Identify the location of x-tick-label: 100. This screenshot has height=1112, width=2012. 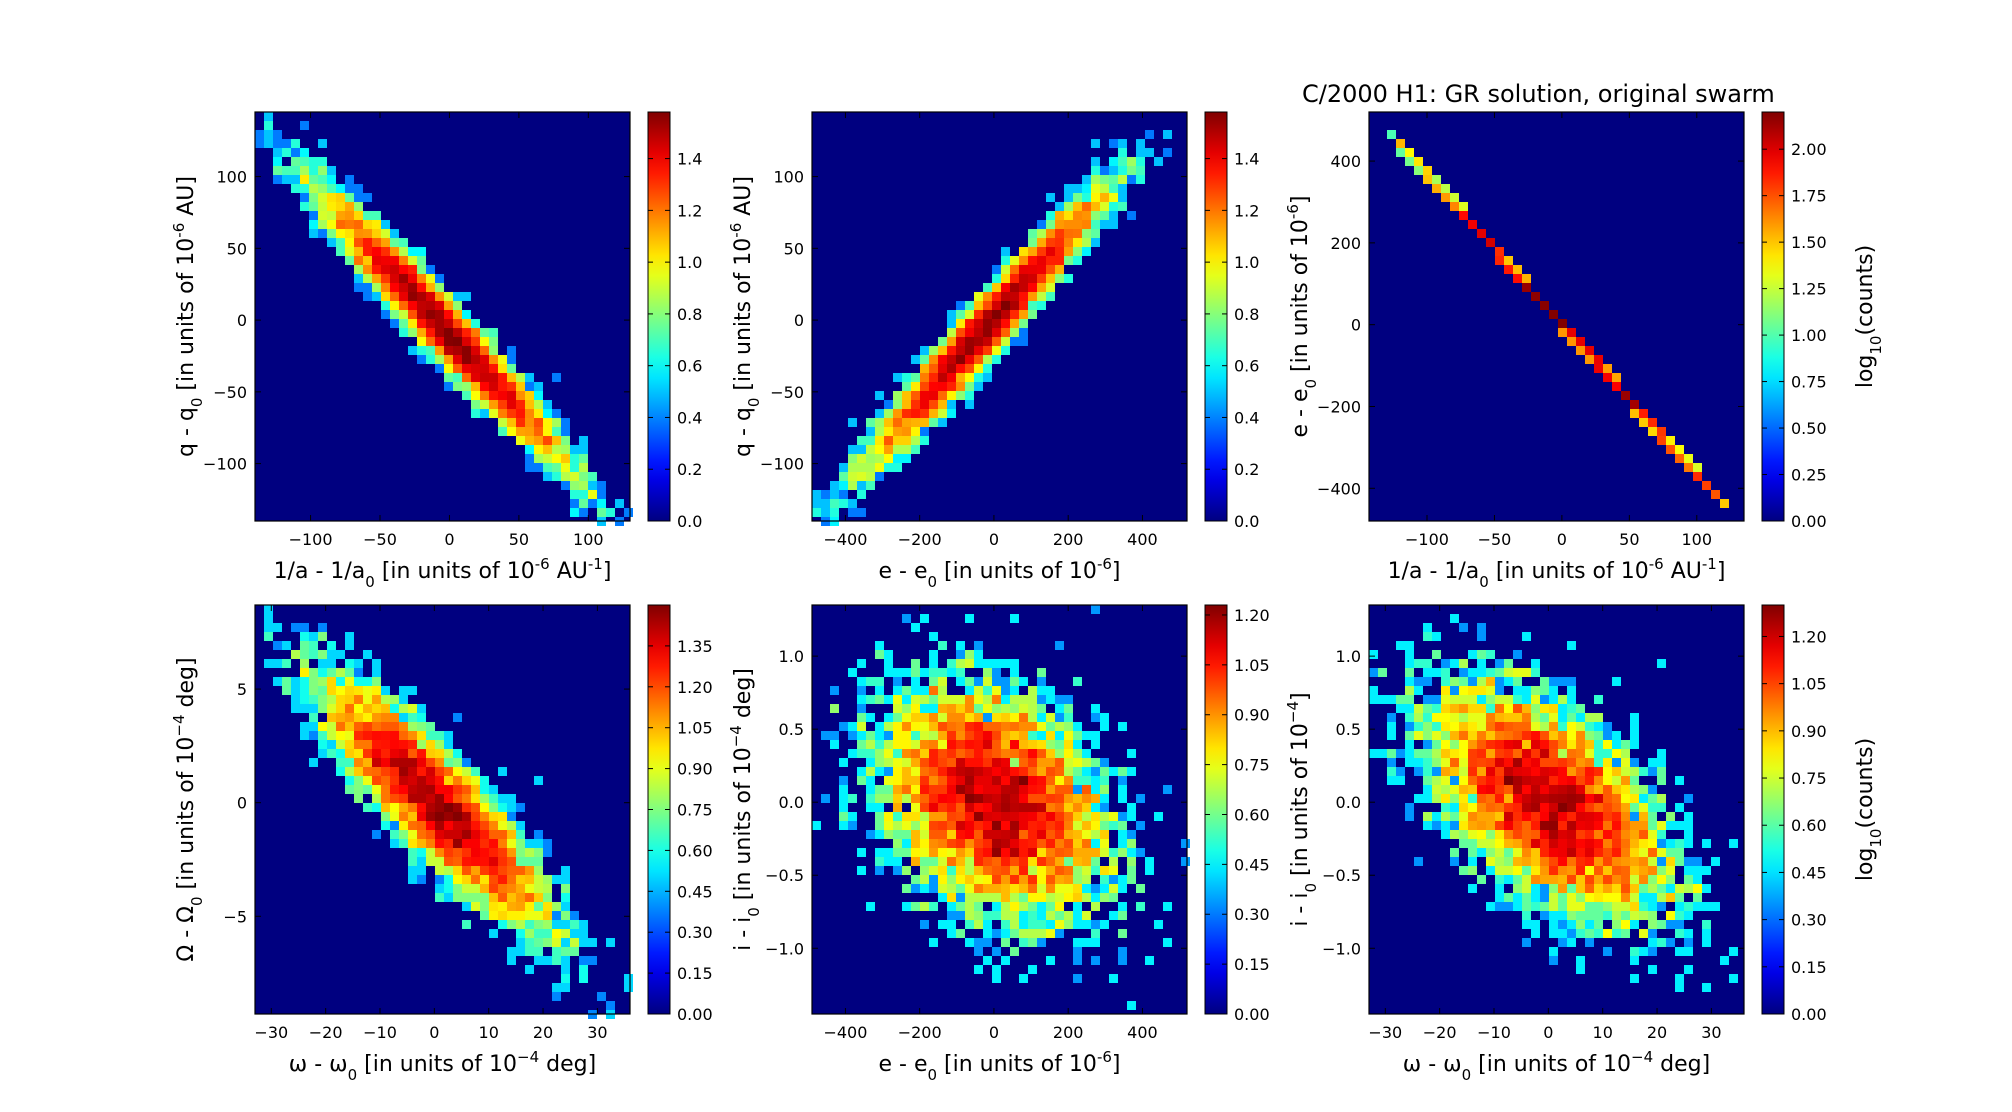
(588, 539).